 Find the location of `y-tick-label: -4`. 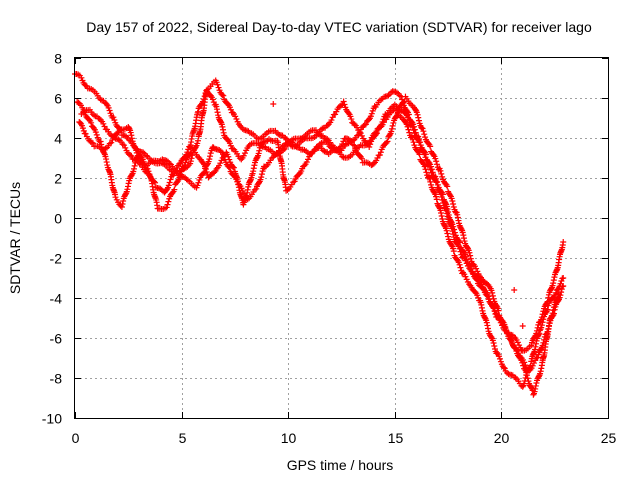

y-tick-label: -4 is located at coordinates (56, 299).